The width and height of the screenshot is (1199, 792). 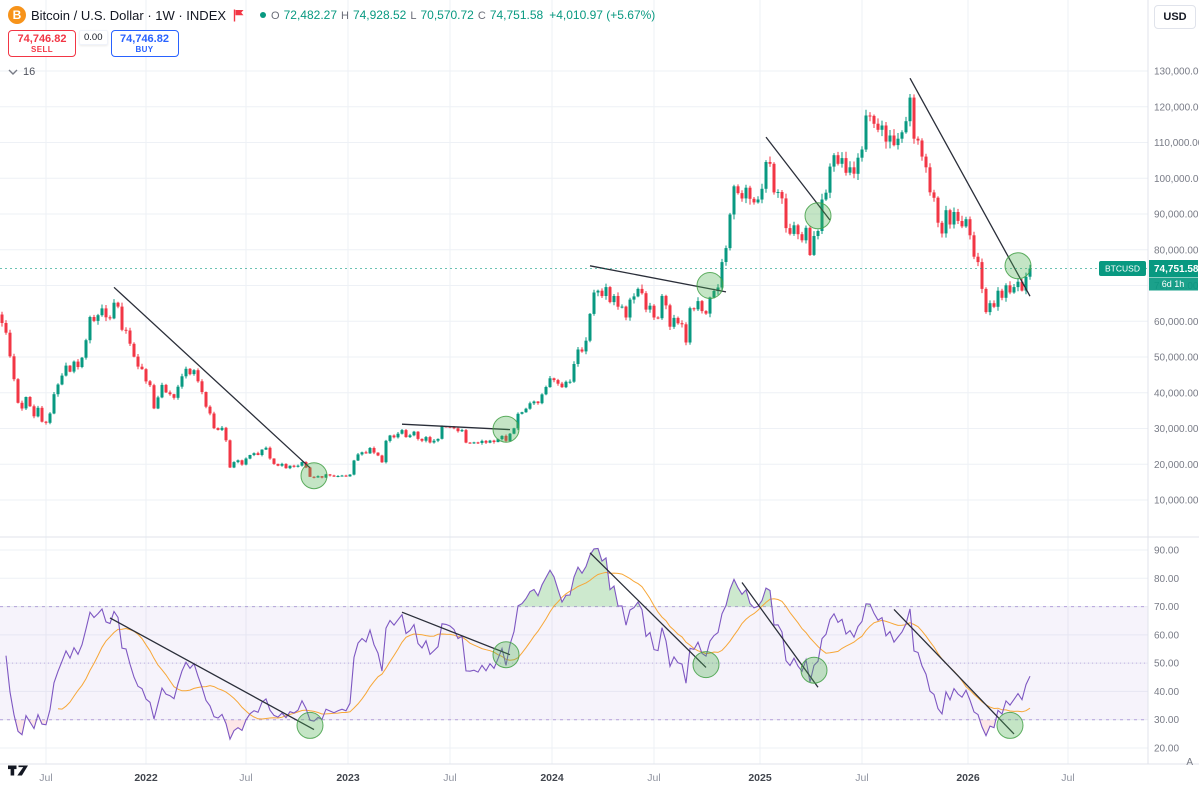 What do you see at coordinates (481, 16) in the screenshot?
I see `close-key: C` at bounding box center [481, 16].